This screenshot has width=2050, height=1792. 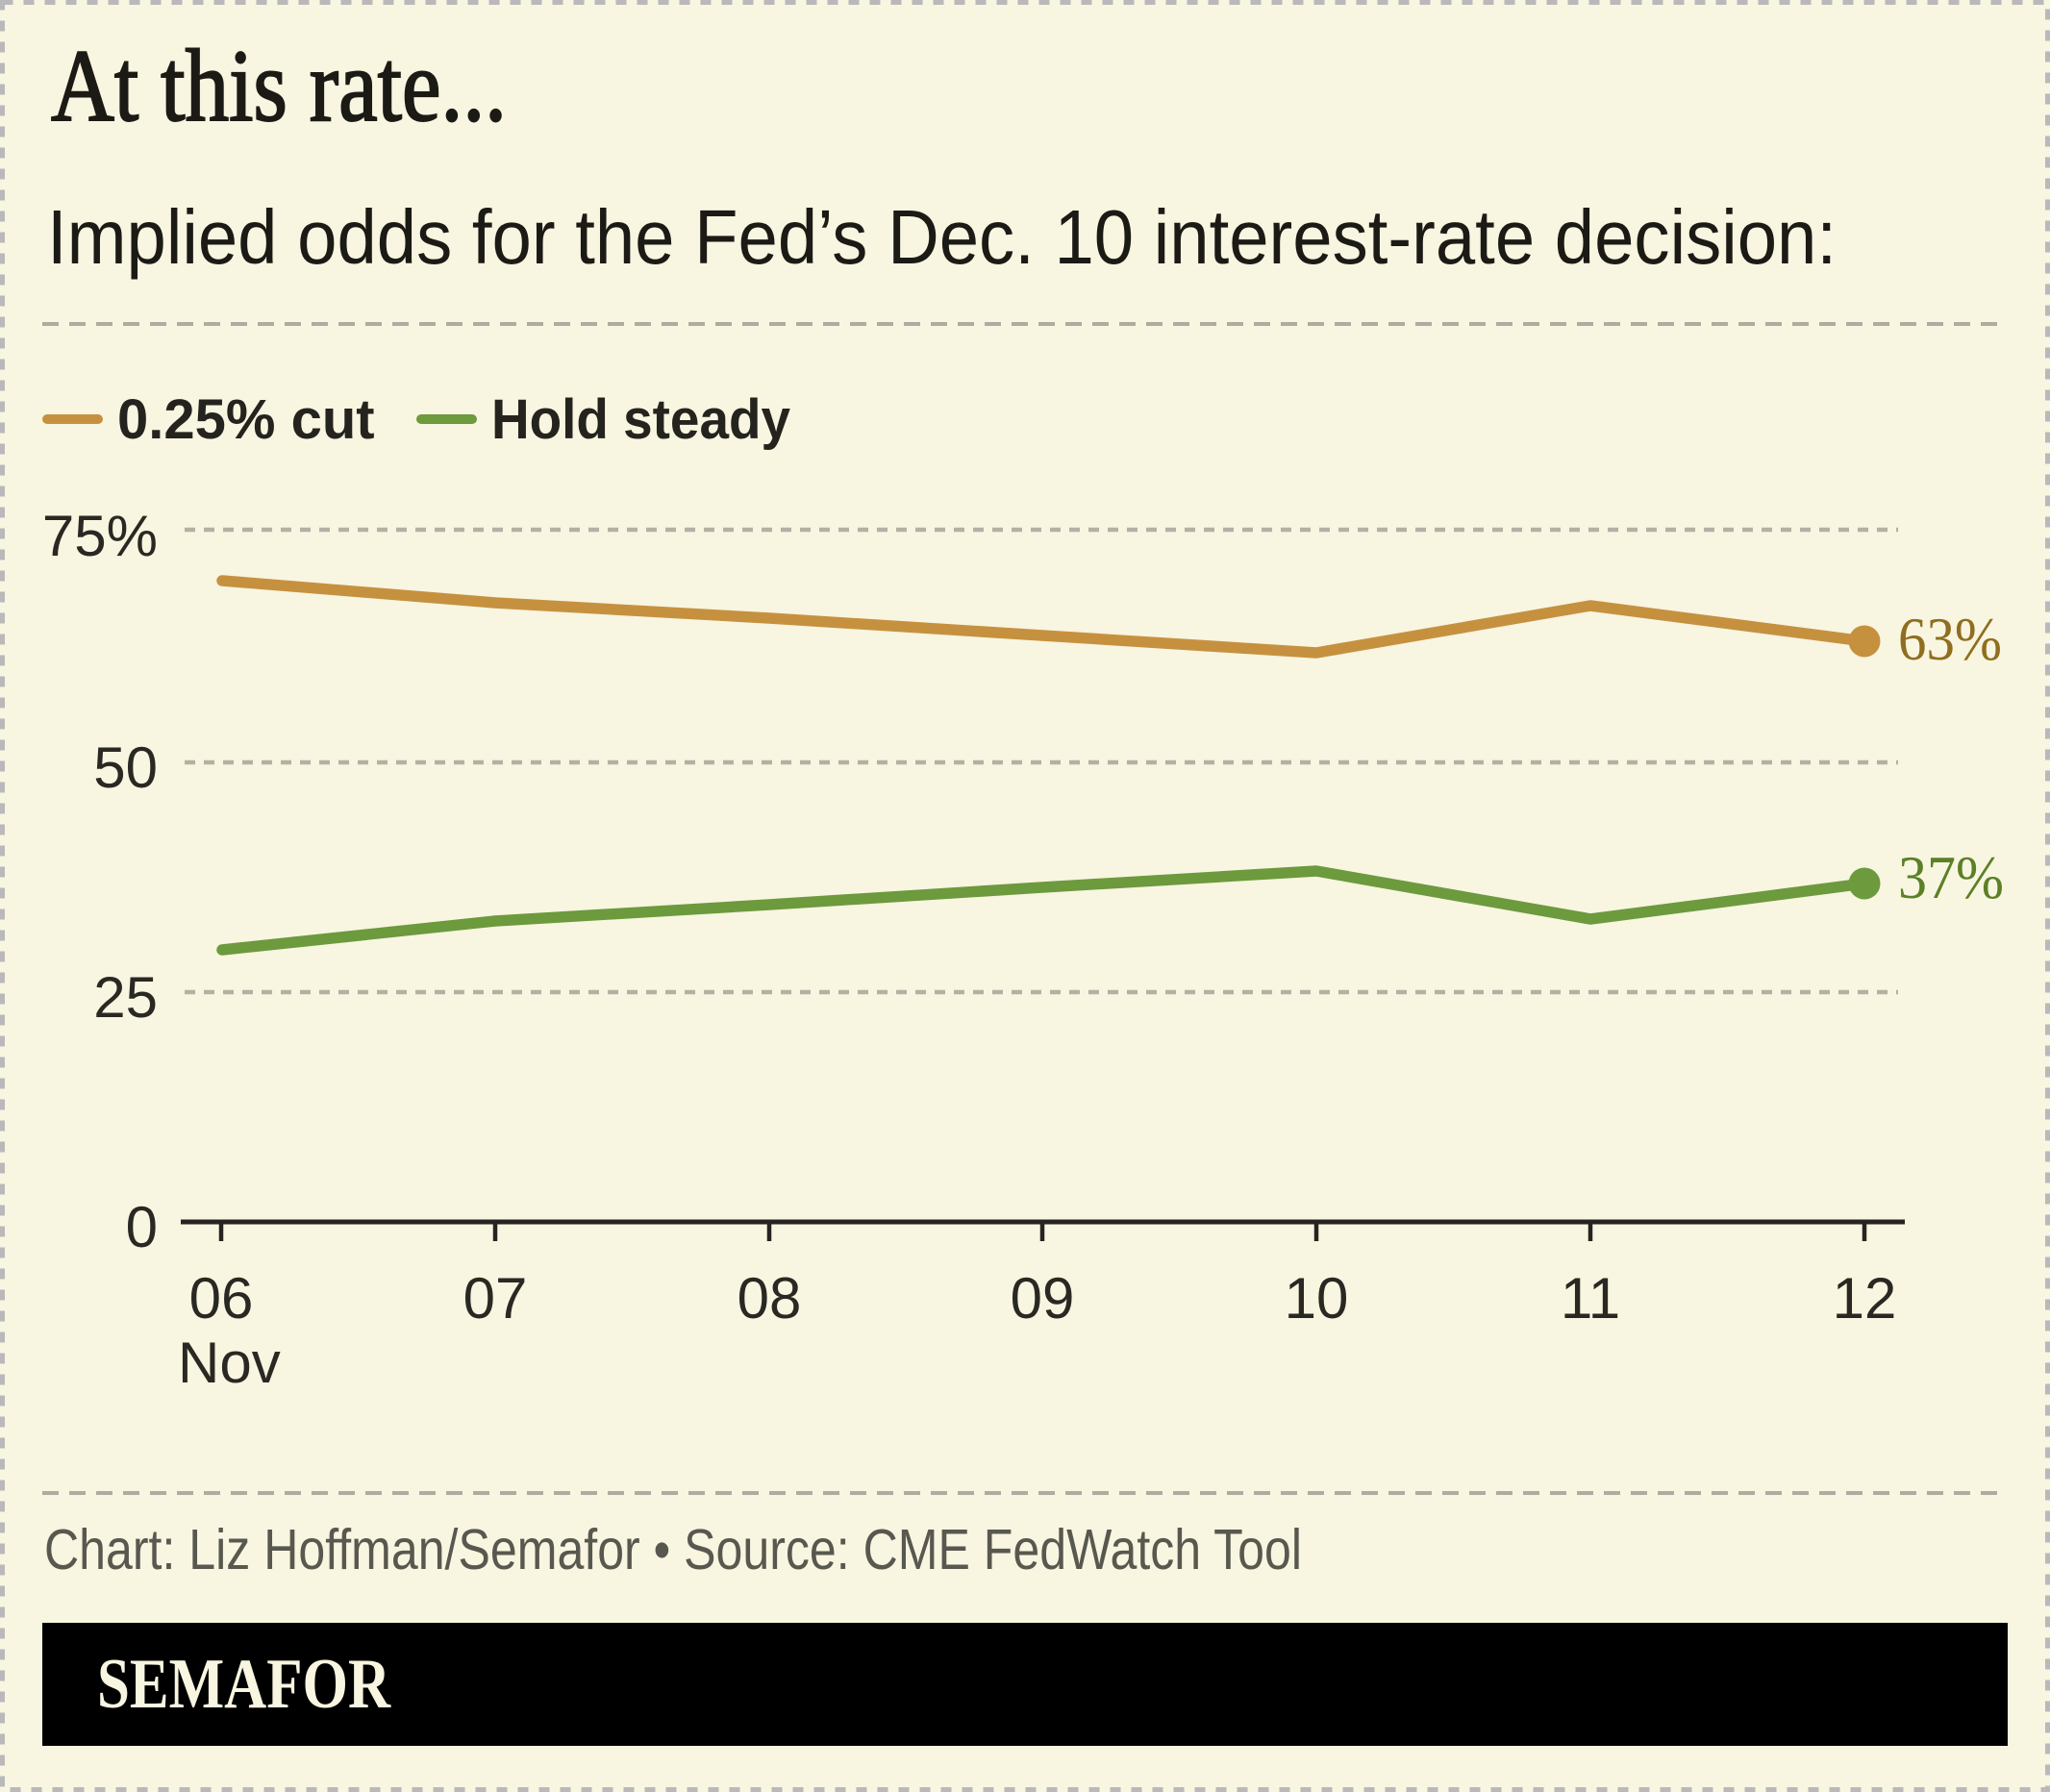 What do you see at coordinates (1950, 639) in the screenshot?
I see `svg-text: 63%` at bounding box center [1950, 639].